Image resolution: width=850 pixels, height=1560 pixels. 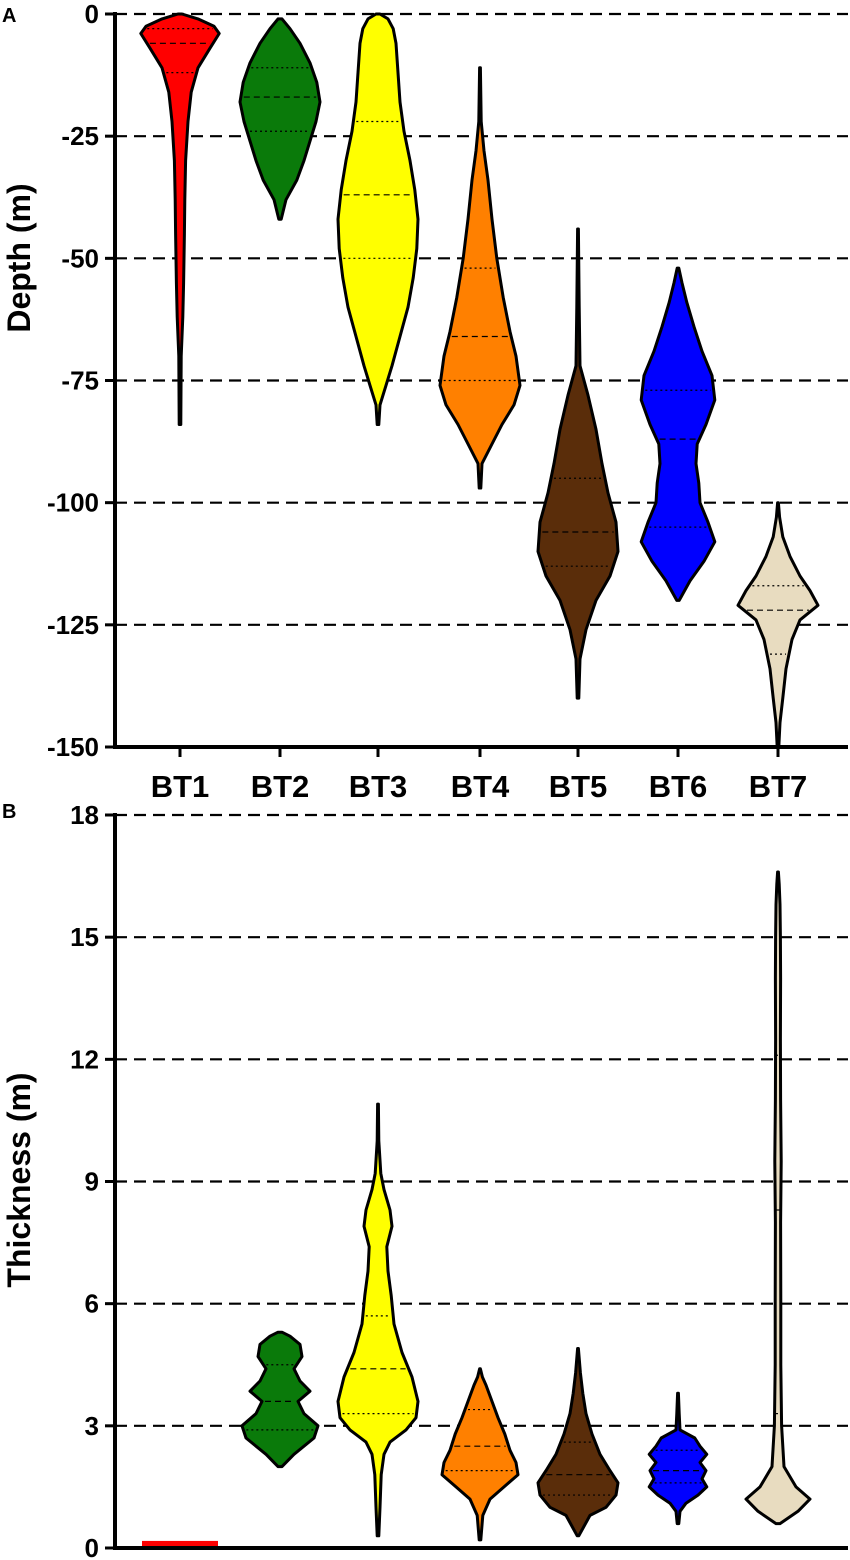 I want to click on panel-b-y-tick-labels: 0 3 6 9 12 15 18, so click(x=84, y=1180).